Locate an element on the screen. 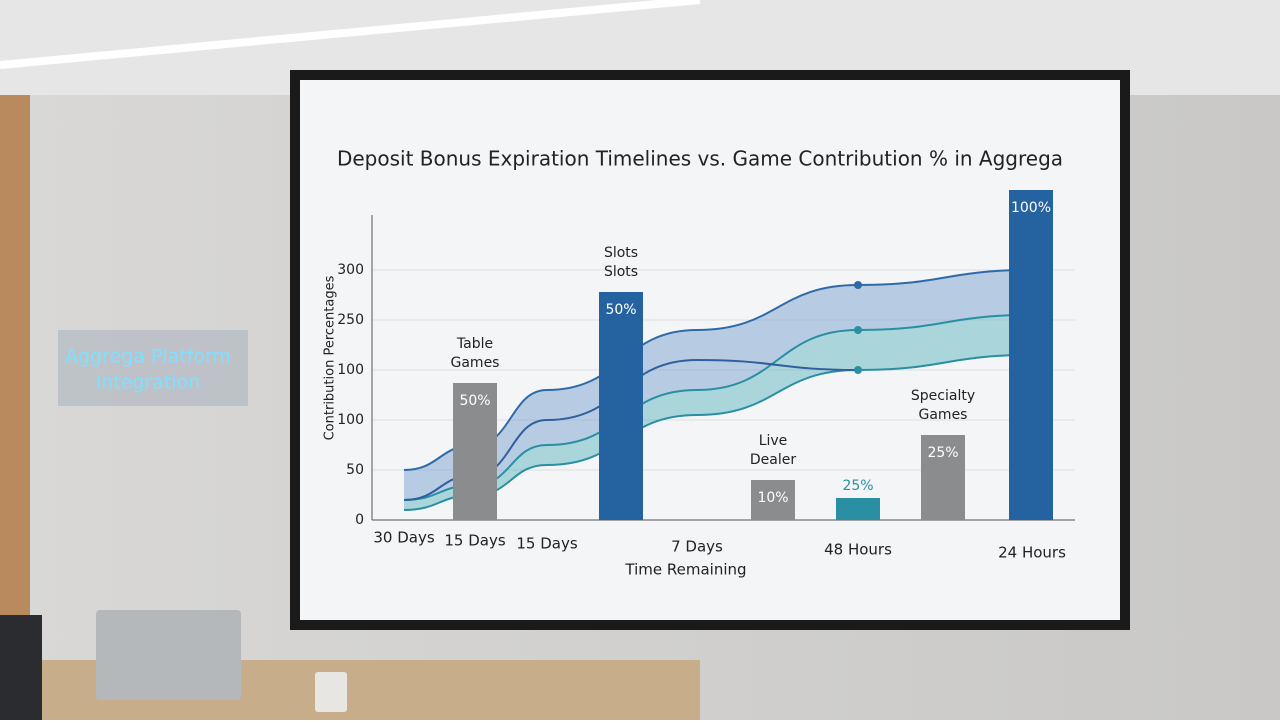 This screenshot has width=1280, height=724. y-tick-label: 50 is located at coordinates (355, 470).